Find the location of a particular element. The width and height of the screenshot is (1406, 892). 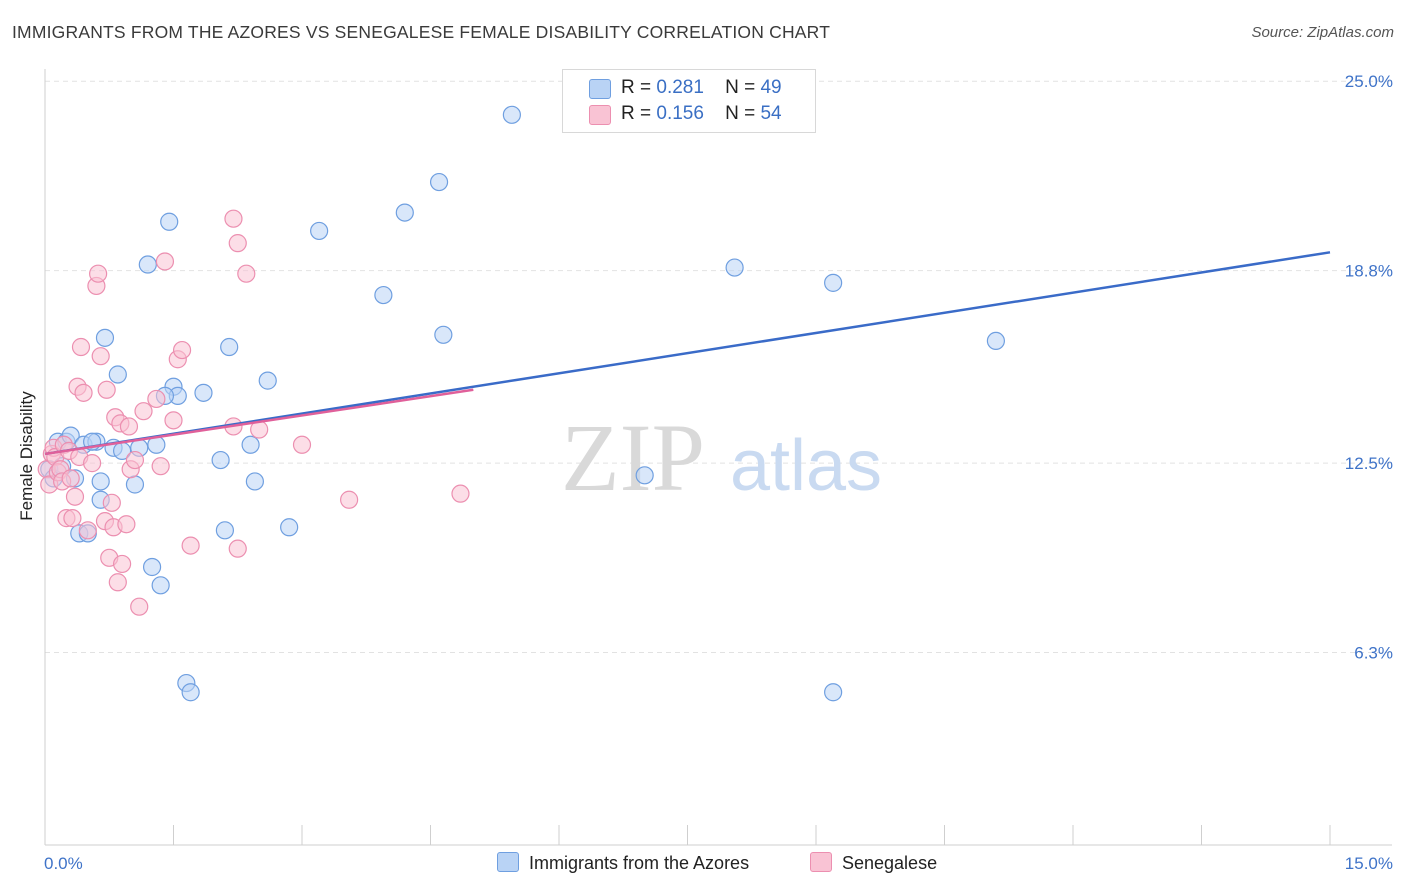

y-tick-label: 12.5% is located at coordinates (1369, 463).